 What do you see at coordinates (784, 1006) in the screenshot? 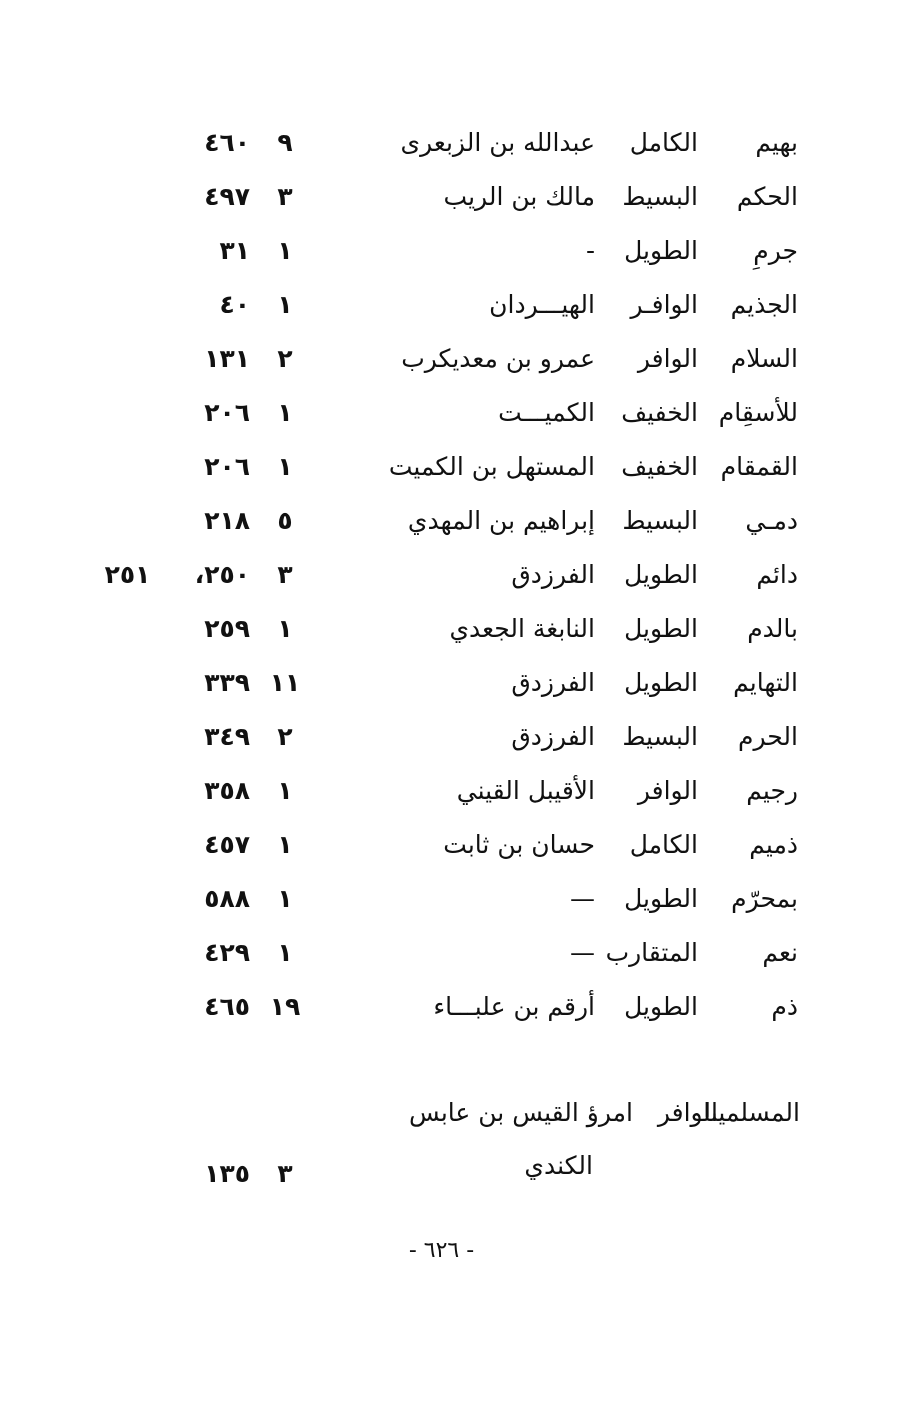
I see `rhyme-word: ذم` at bounding box center [784, 1006].